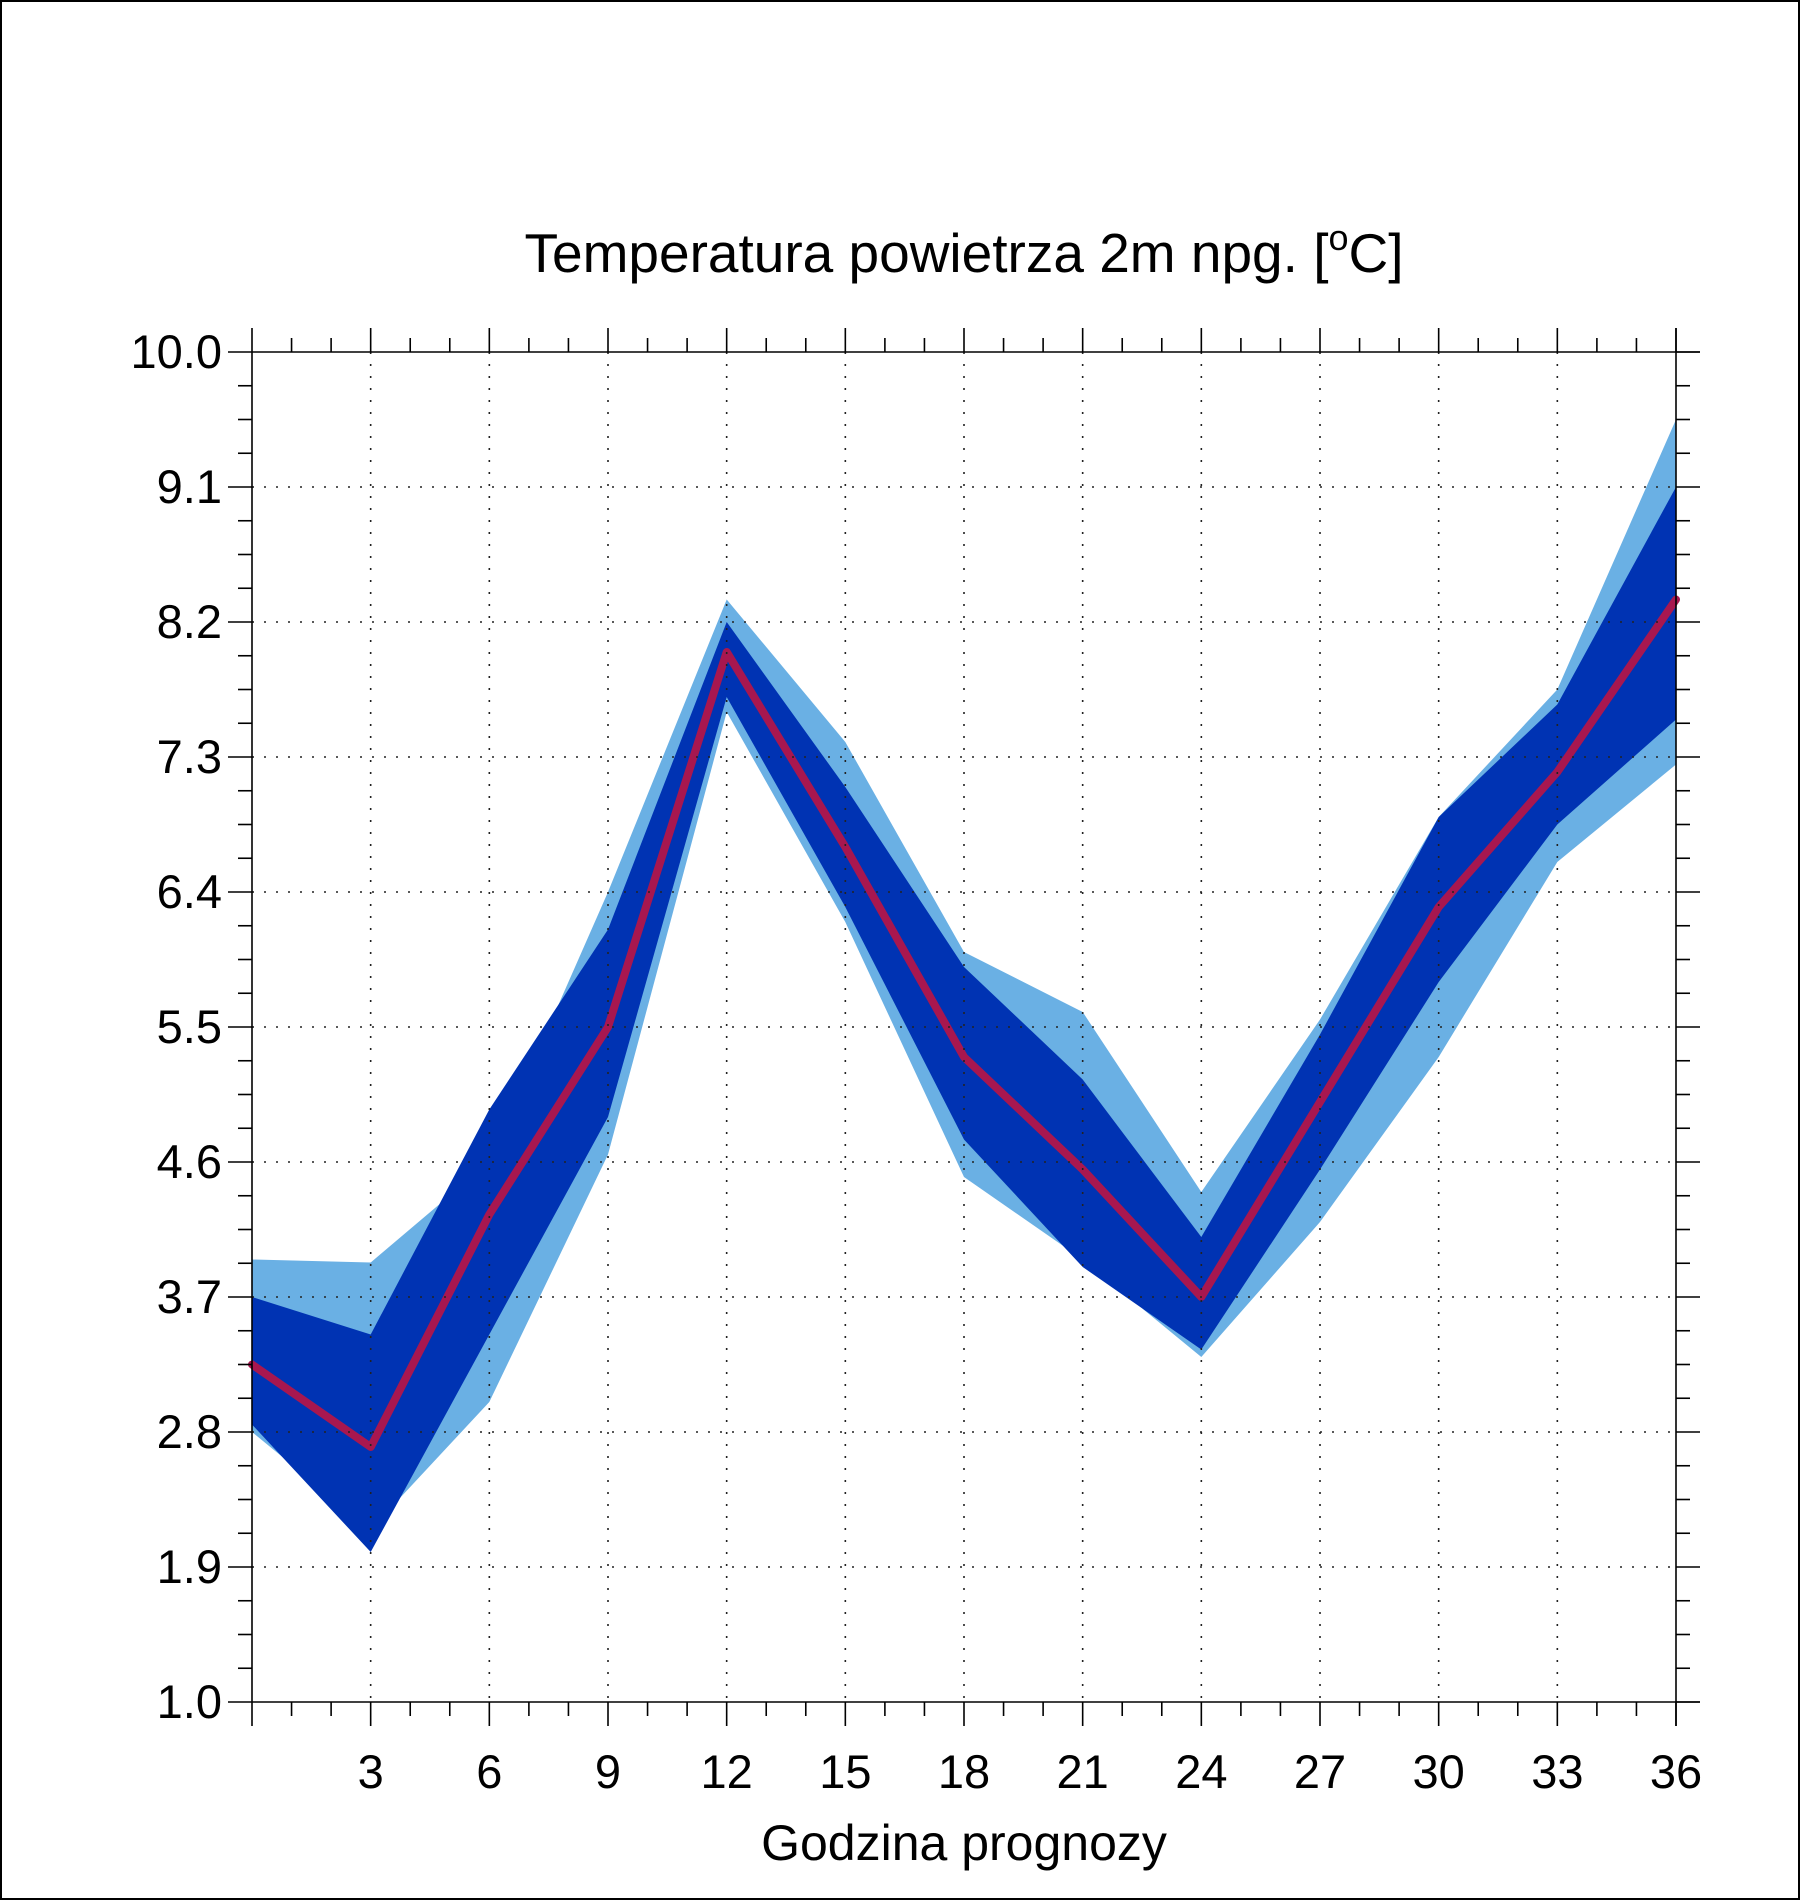 The width and height of the screenshot is (1800, 1902). I want to click on x-tick-label: 24, so click(1201, 1771).